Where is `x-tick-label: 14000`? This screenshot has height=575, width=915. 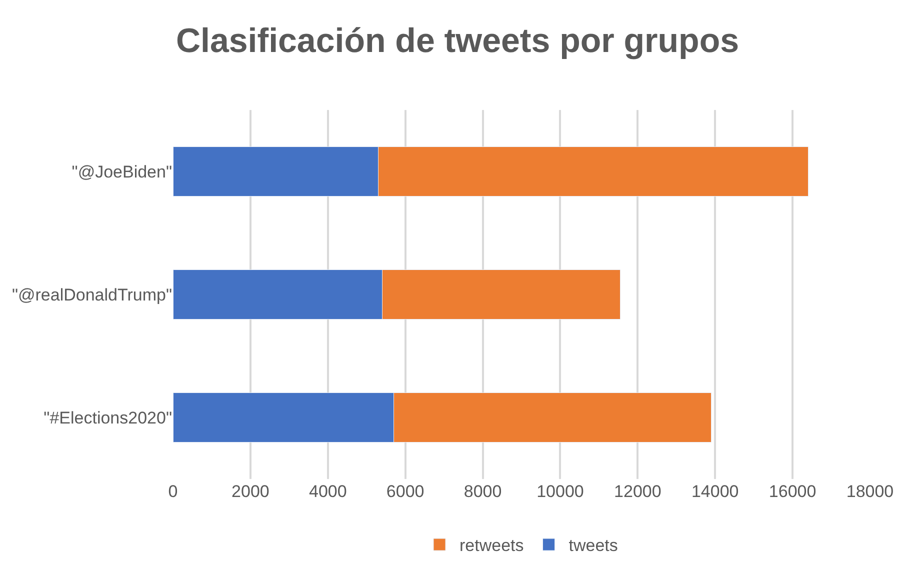
x-tick-label: 14000 is located at coordinates (715, 491).